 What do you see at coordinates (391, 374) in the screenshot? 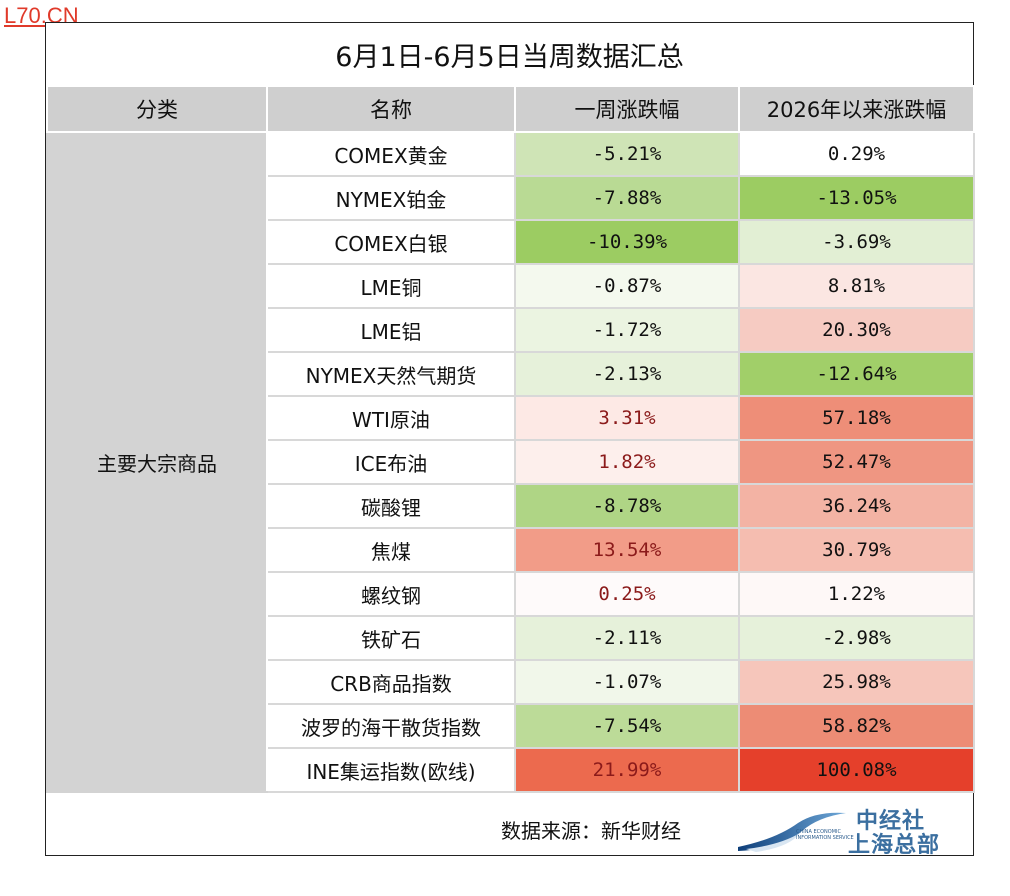
I see `commodity-name: NYMEX天然气期货` at bounding box center [391, 374].